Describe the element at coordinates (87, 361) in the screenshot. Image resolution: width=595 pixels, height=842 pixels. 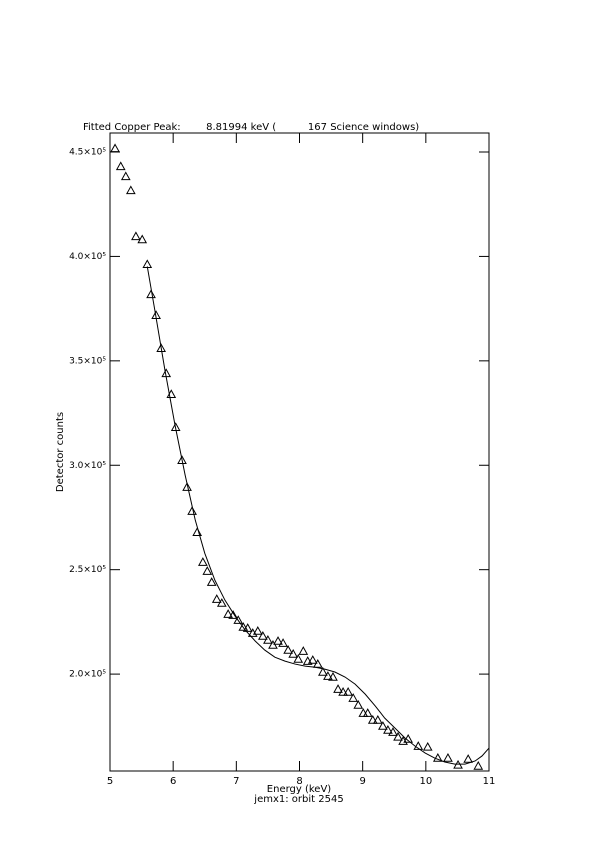
I see `y-tick-label: 3.5×10⁵` at that location.